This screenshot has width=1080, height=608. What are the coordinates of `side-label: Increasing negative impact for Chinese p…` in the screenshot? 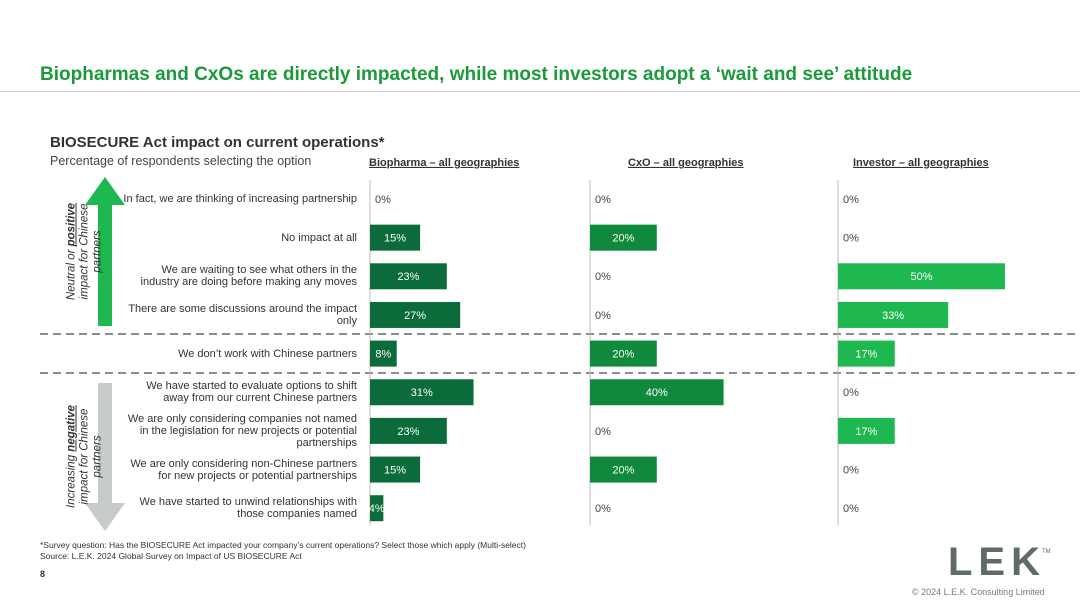 It's located at (85, 457).